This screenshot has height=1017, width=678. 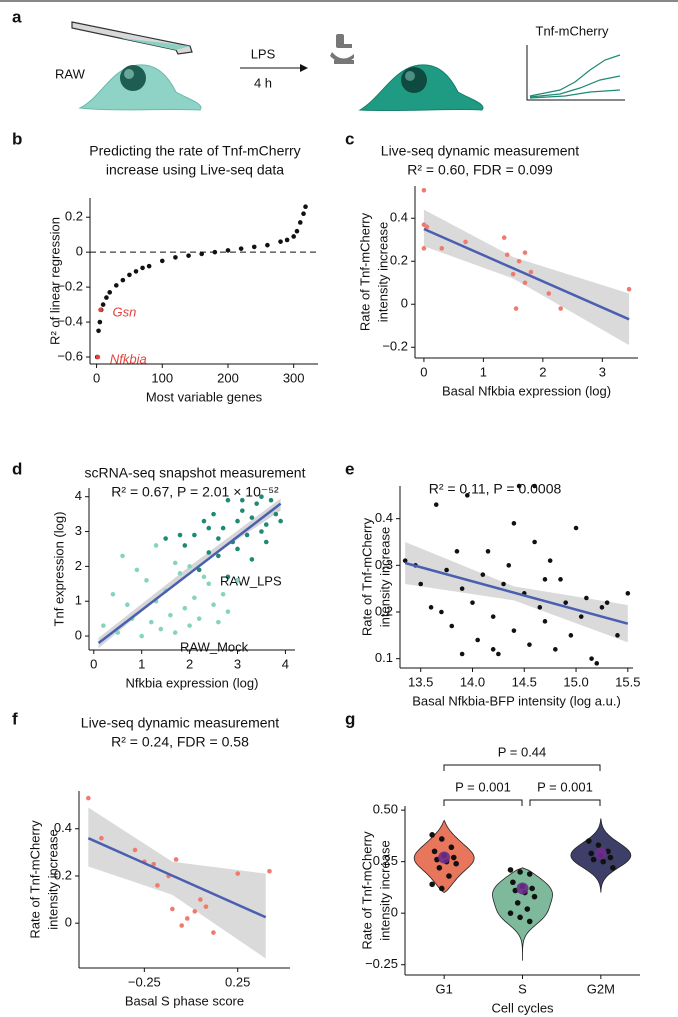 I want to click on x-tick-label: 0, so click(x=96, y=377).